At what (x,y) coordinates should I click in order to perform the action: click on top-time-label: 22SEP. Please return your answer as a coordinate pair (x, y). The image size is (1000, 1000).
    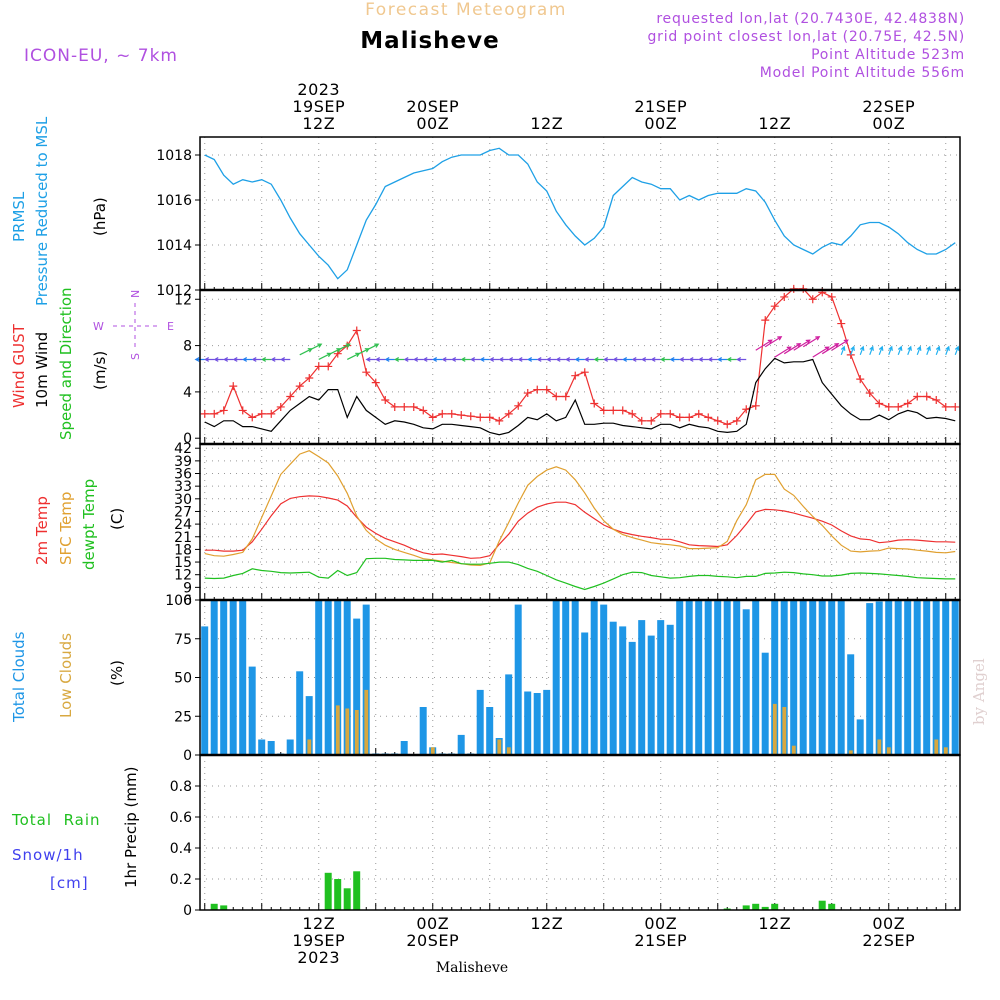
    Looking at the image, I should click on (888, 106).